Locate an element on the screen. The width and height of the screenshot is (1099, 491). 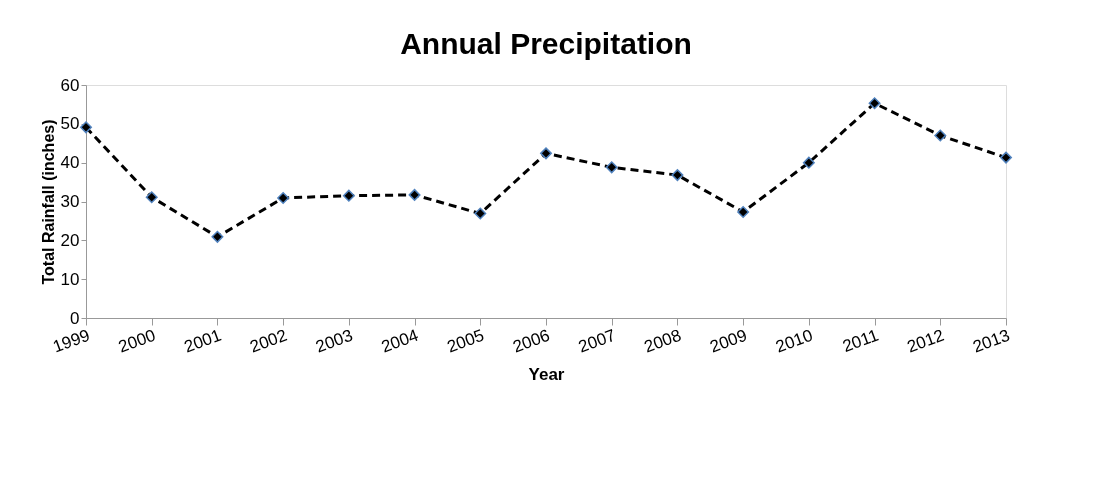
y-tick-label: 30 is located at coordinates (70, 201).